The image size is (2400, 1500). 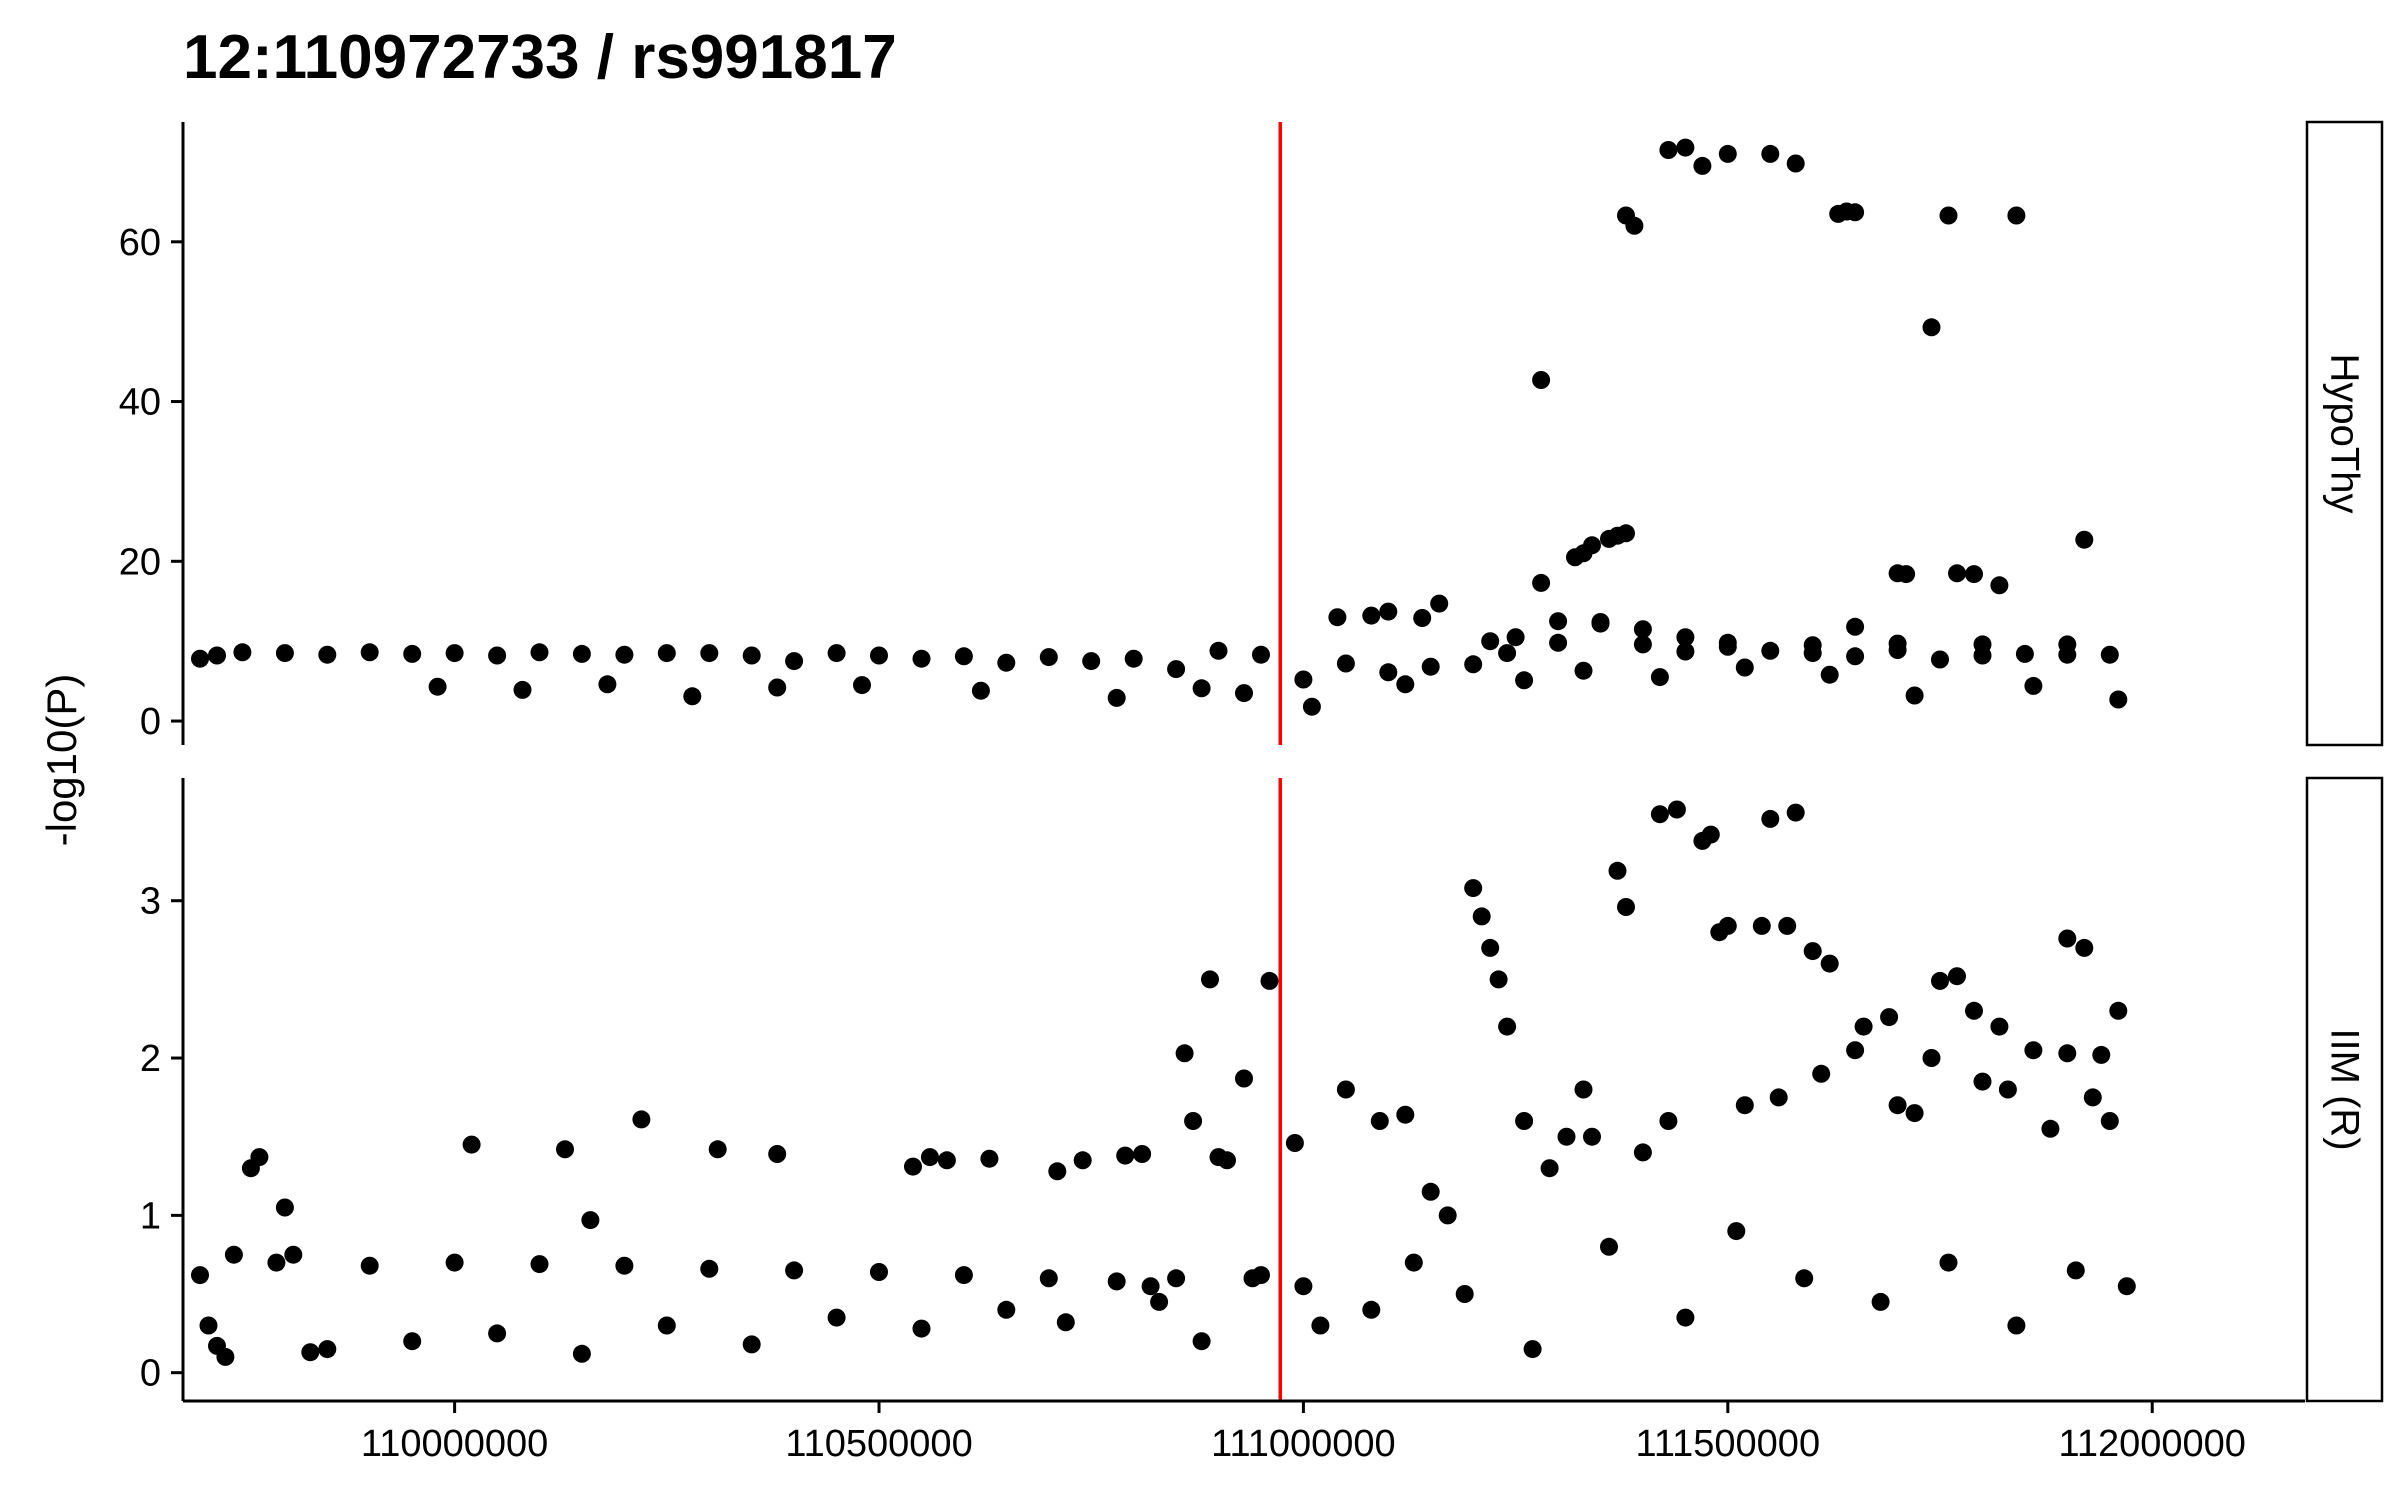 What do you see at coordinates (140, 243) in the screenshot?
I see `y-tick-label: 60` at bounding box center [140, 243].